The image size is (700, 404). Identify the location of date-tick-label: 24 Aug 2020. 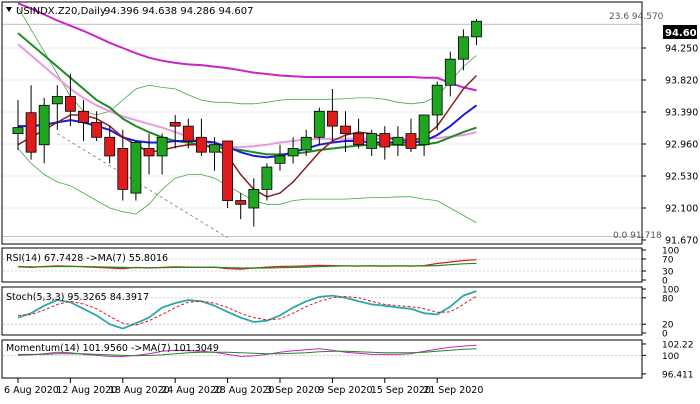
(191, 390).